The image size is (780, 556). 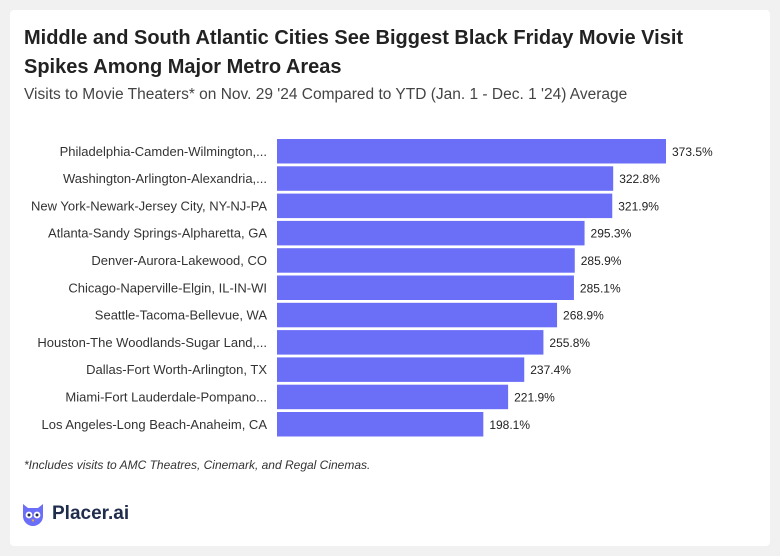 I want to click on value-label: 285.9%, so click(x=601, y=261).